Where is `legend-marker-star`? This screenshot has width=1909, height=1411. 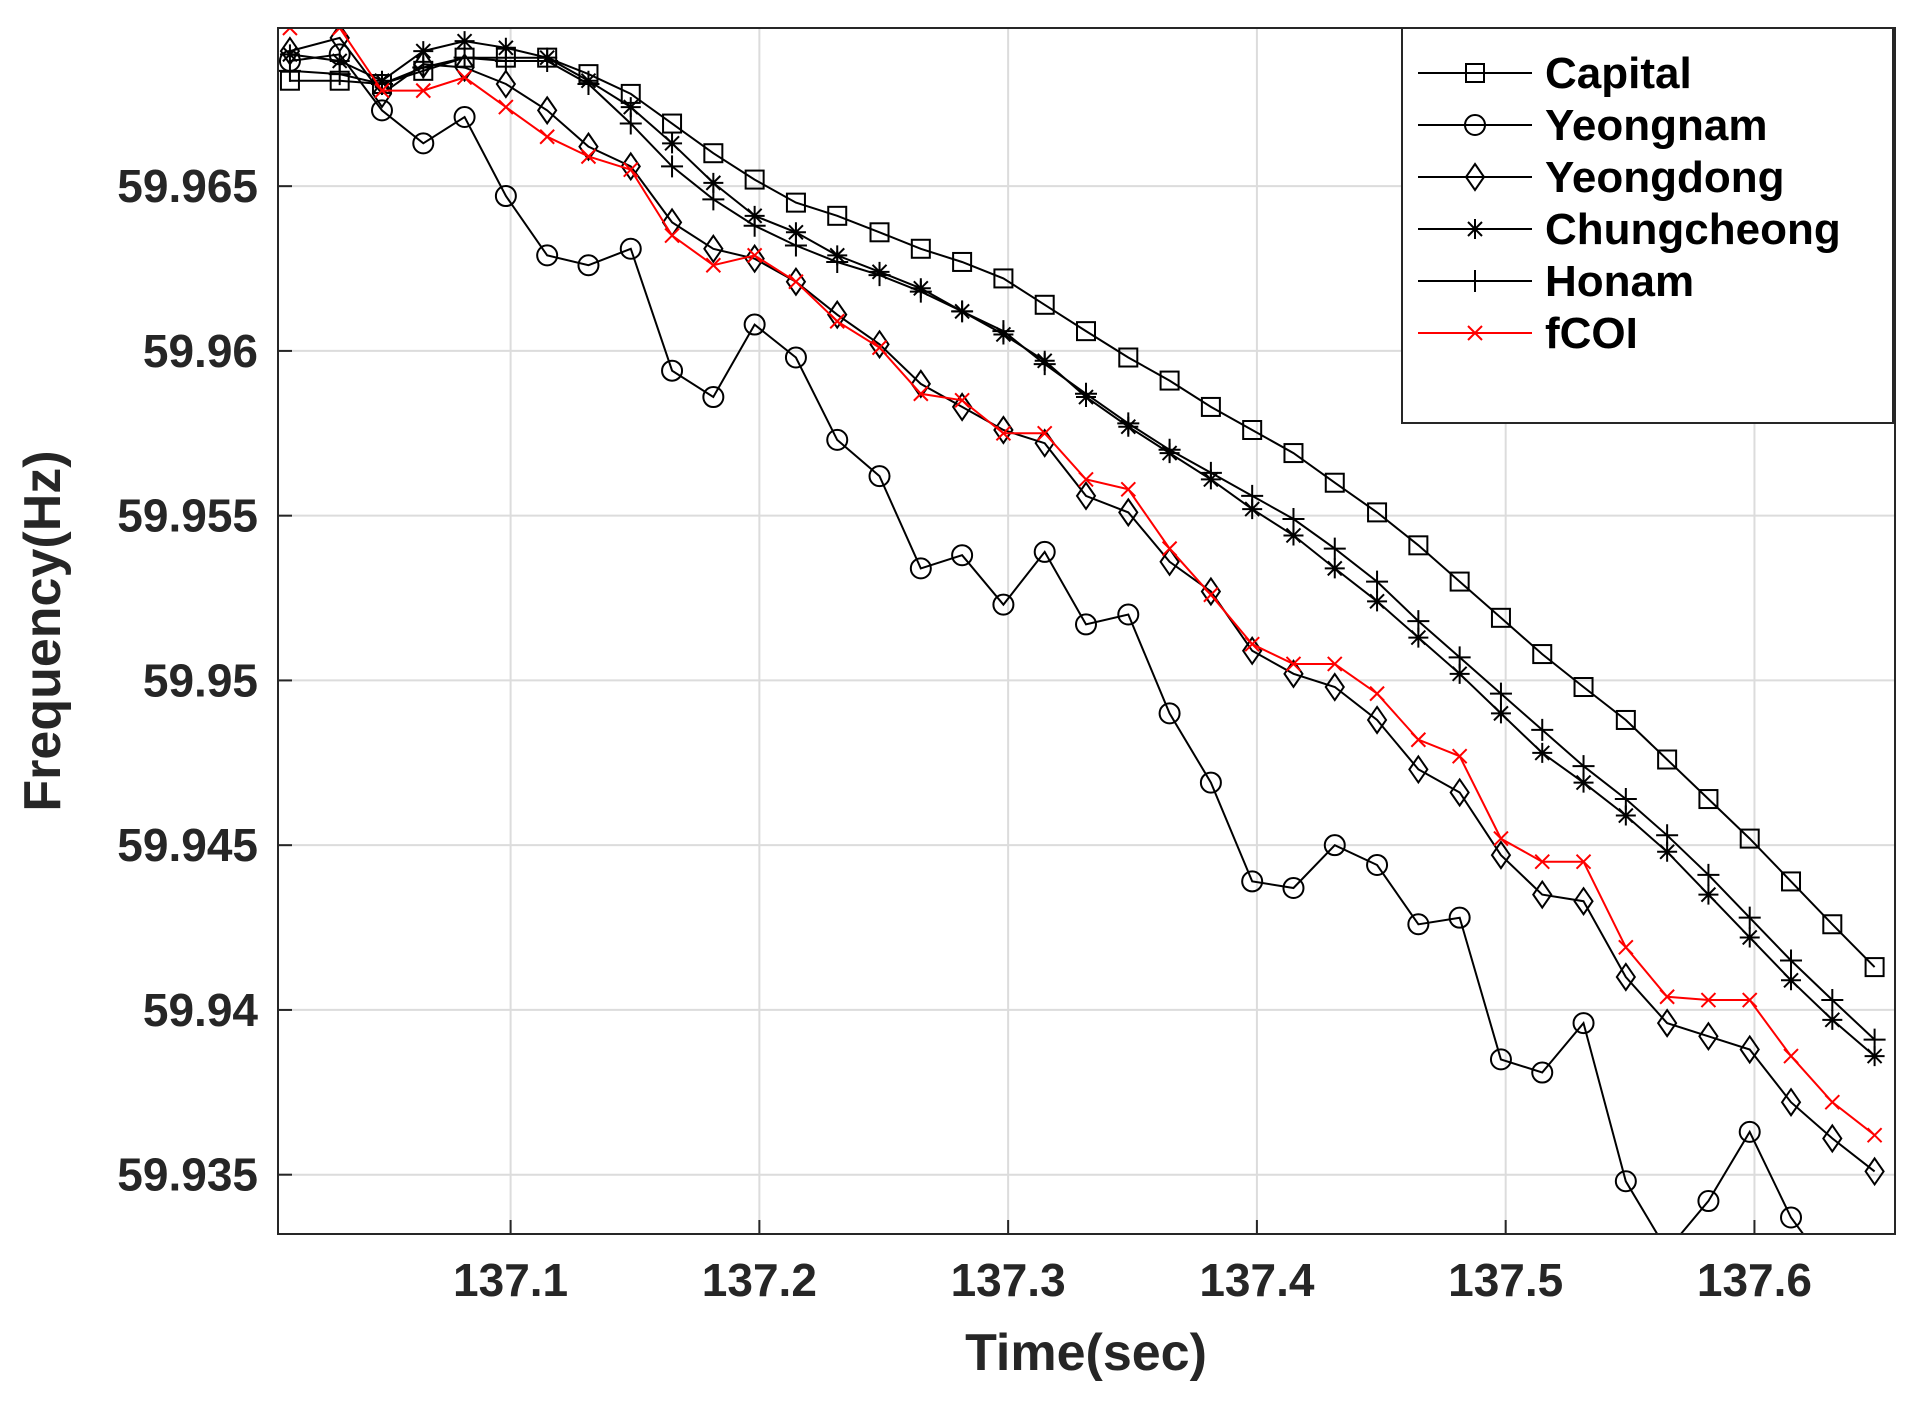
legend-marker-star is located at coordinates (1475, 229).